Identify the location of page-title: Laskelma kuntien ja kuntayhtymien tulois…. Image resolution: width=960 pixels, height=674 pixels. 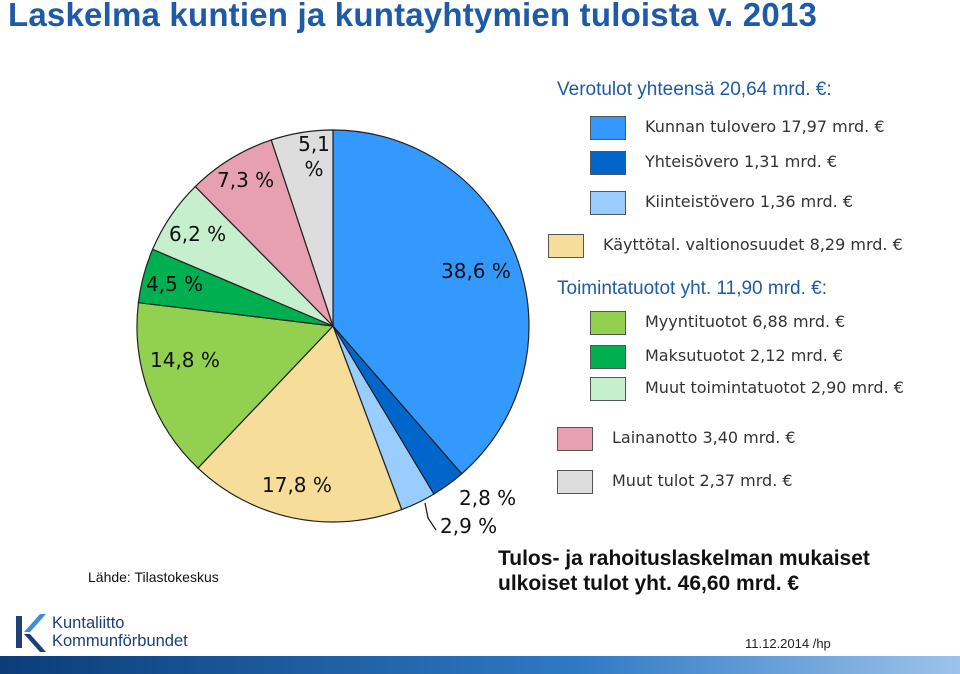
(413, 16).